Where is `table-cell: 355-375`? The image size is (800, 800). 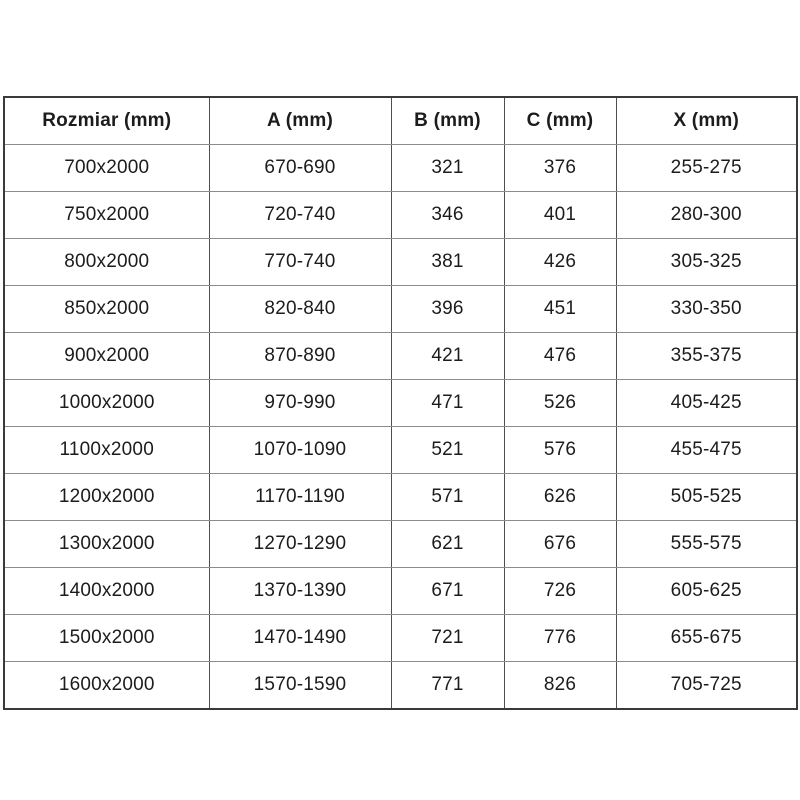
table-cell: 355-375 is located at coordinates (706, 356).